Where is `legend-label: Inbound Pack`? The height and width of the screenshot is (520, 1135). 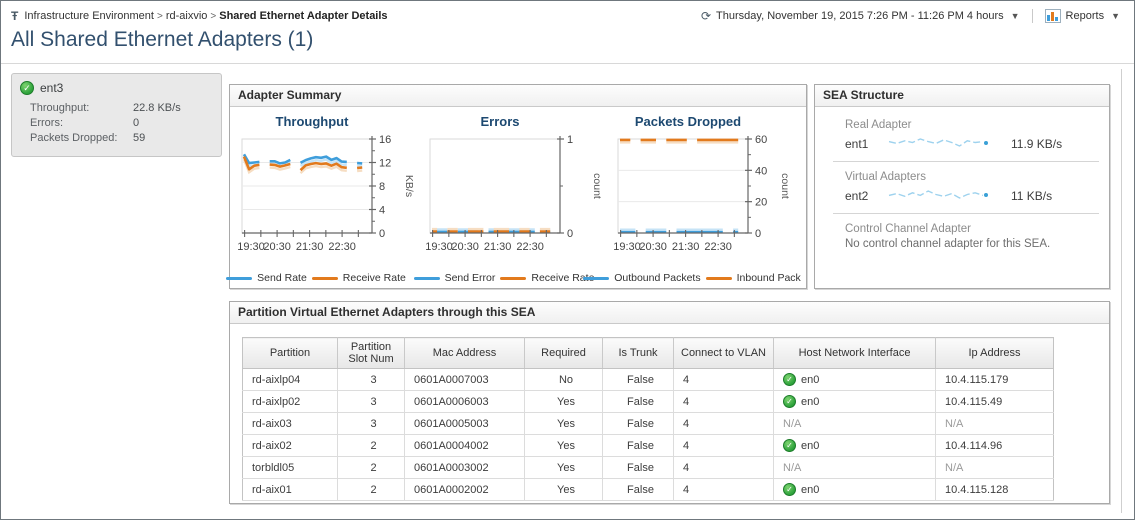 legend-label: Inbound Pack is located at coordinates (768, 278).